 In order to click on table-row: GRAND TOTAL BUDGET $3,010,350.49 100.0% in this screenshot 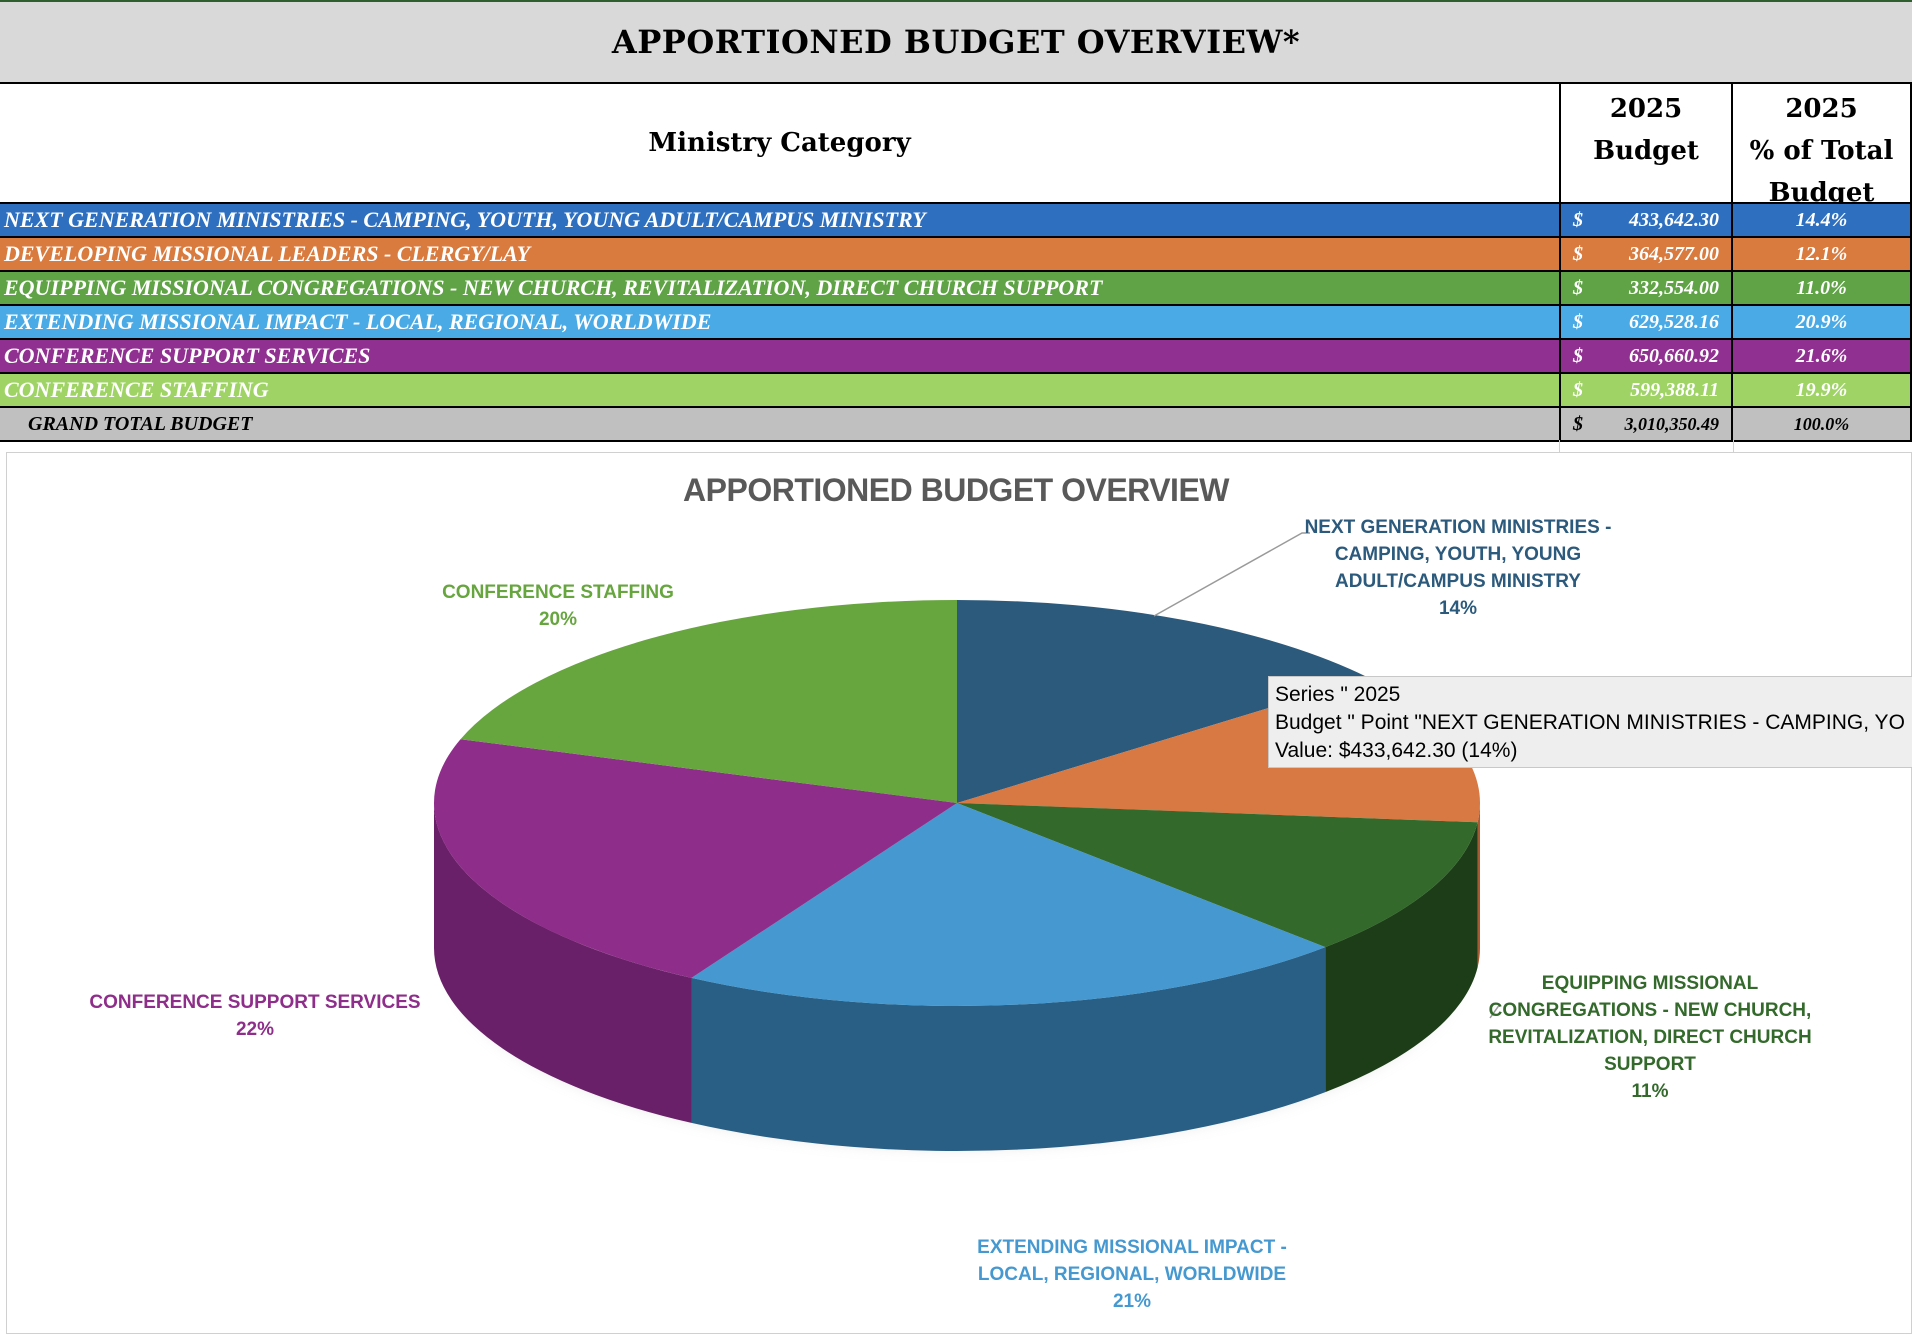, I will do `click(956, 424)`.